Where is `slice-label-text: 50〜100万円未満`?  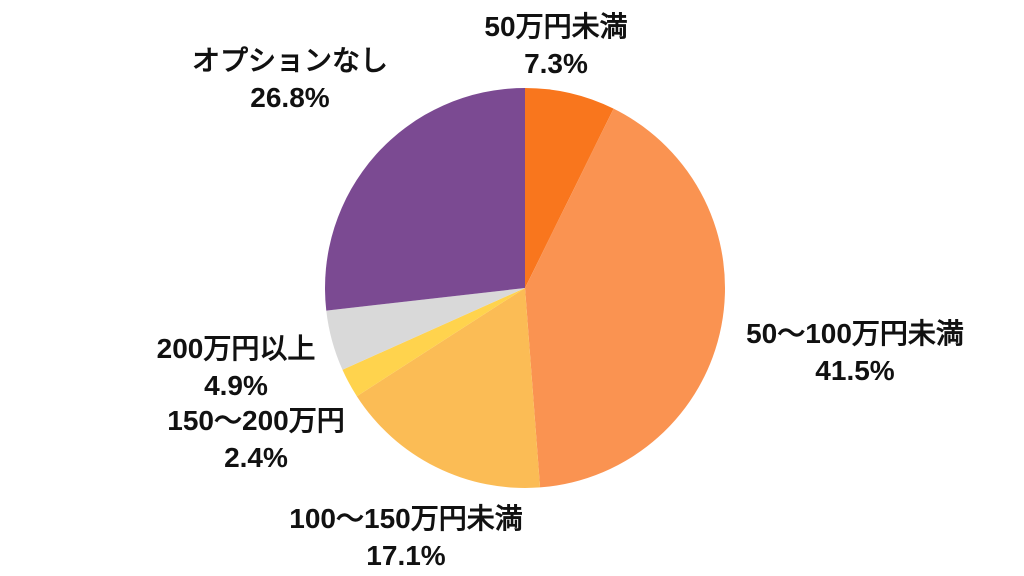 slice-label-text: 50〜100万円未満 is located at coordinates (855, 333).